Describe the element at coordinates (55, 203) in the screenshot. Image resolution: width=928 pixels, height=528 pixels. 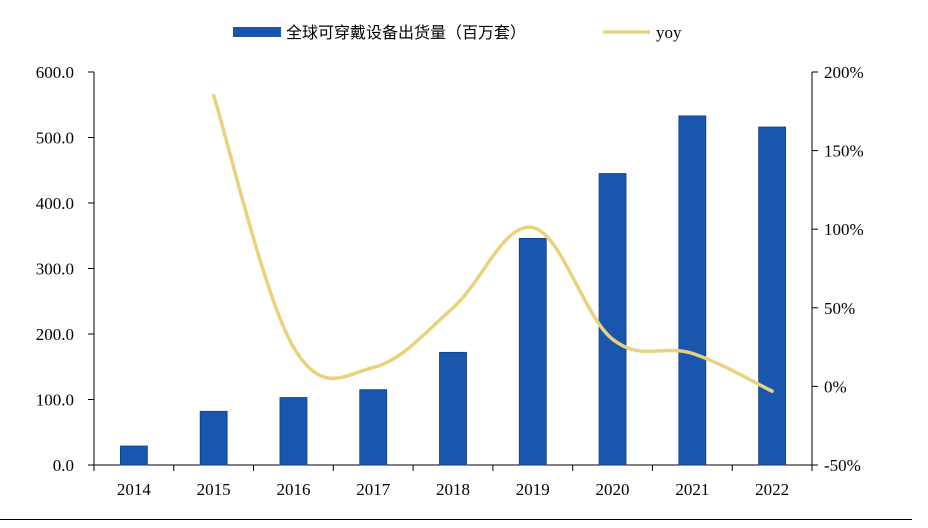
I see `left-y-tick-label: 400.0` at that location.